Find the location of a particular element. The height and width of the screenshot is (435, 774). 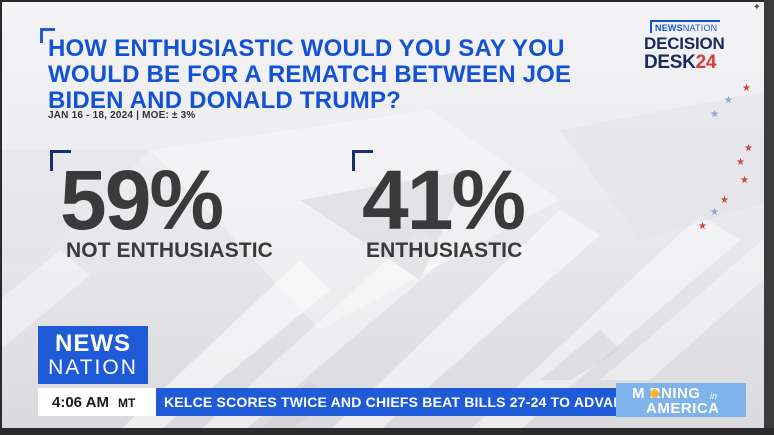

clock-time: 4:06 AM is located at coordinates (80, 402).